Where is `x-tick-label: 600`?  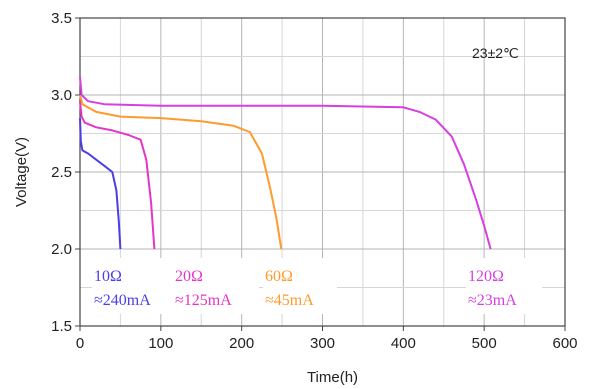 x-tick-label: 600 is located at coordinates (564, 343).